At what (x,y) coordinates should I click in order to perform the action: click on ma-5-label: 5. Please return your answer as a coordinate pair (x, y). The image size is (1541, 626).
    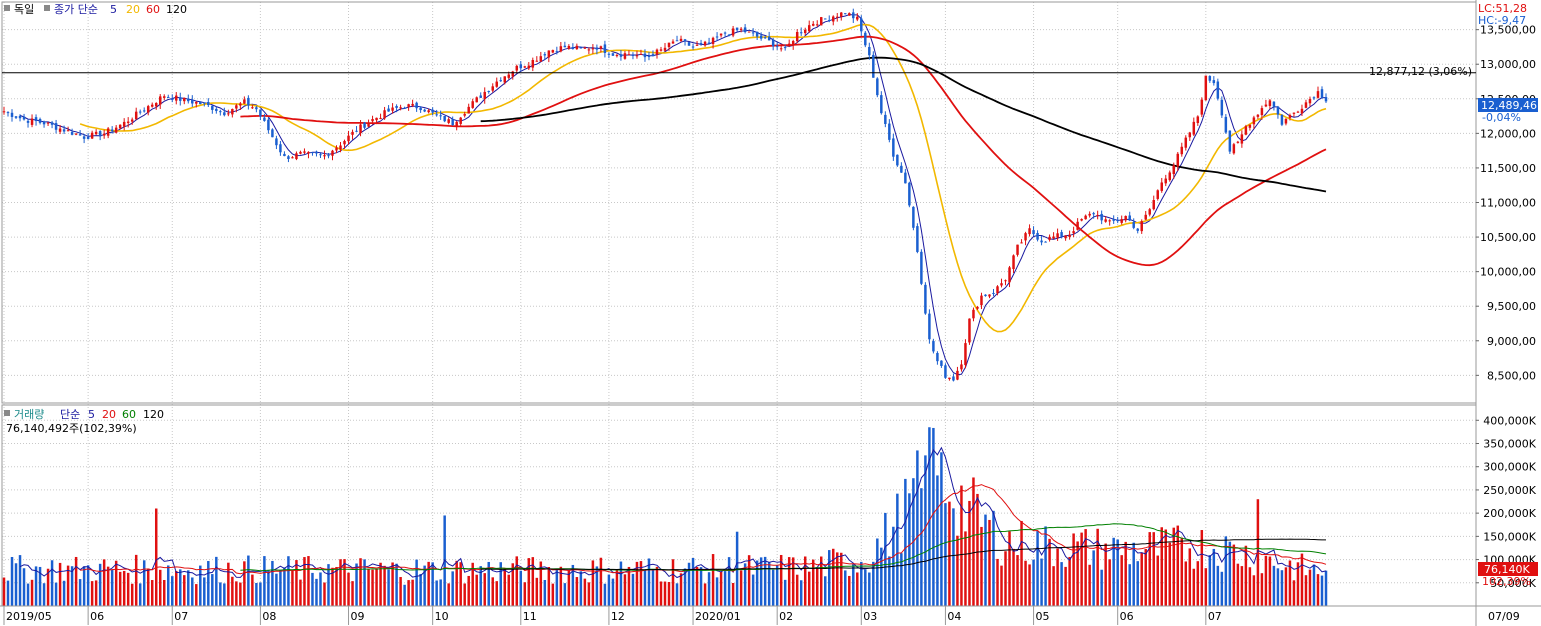
    Looking at the image, I should click on (113, 9).